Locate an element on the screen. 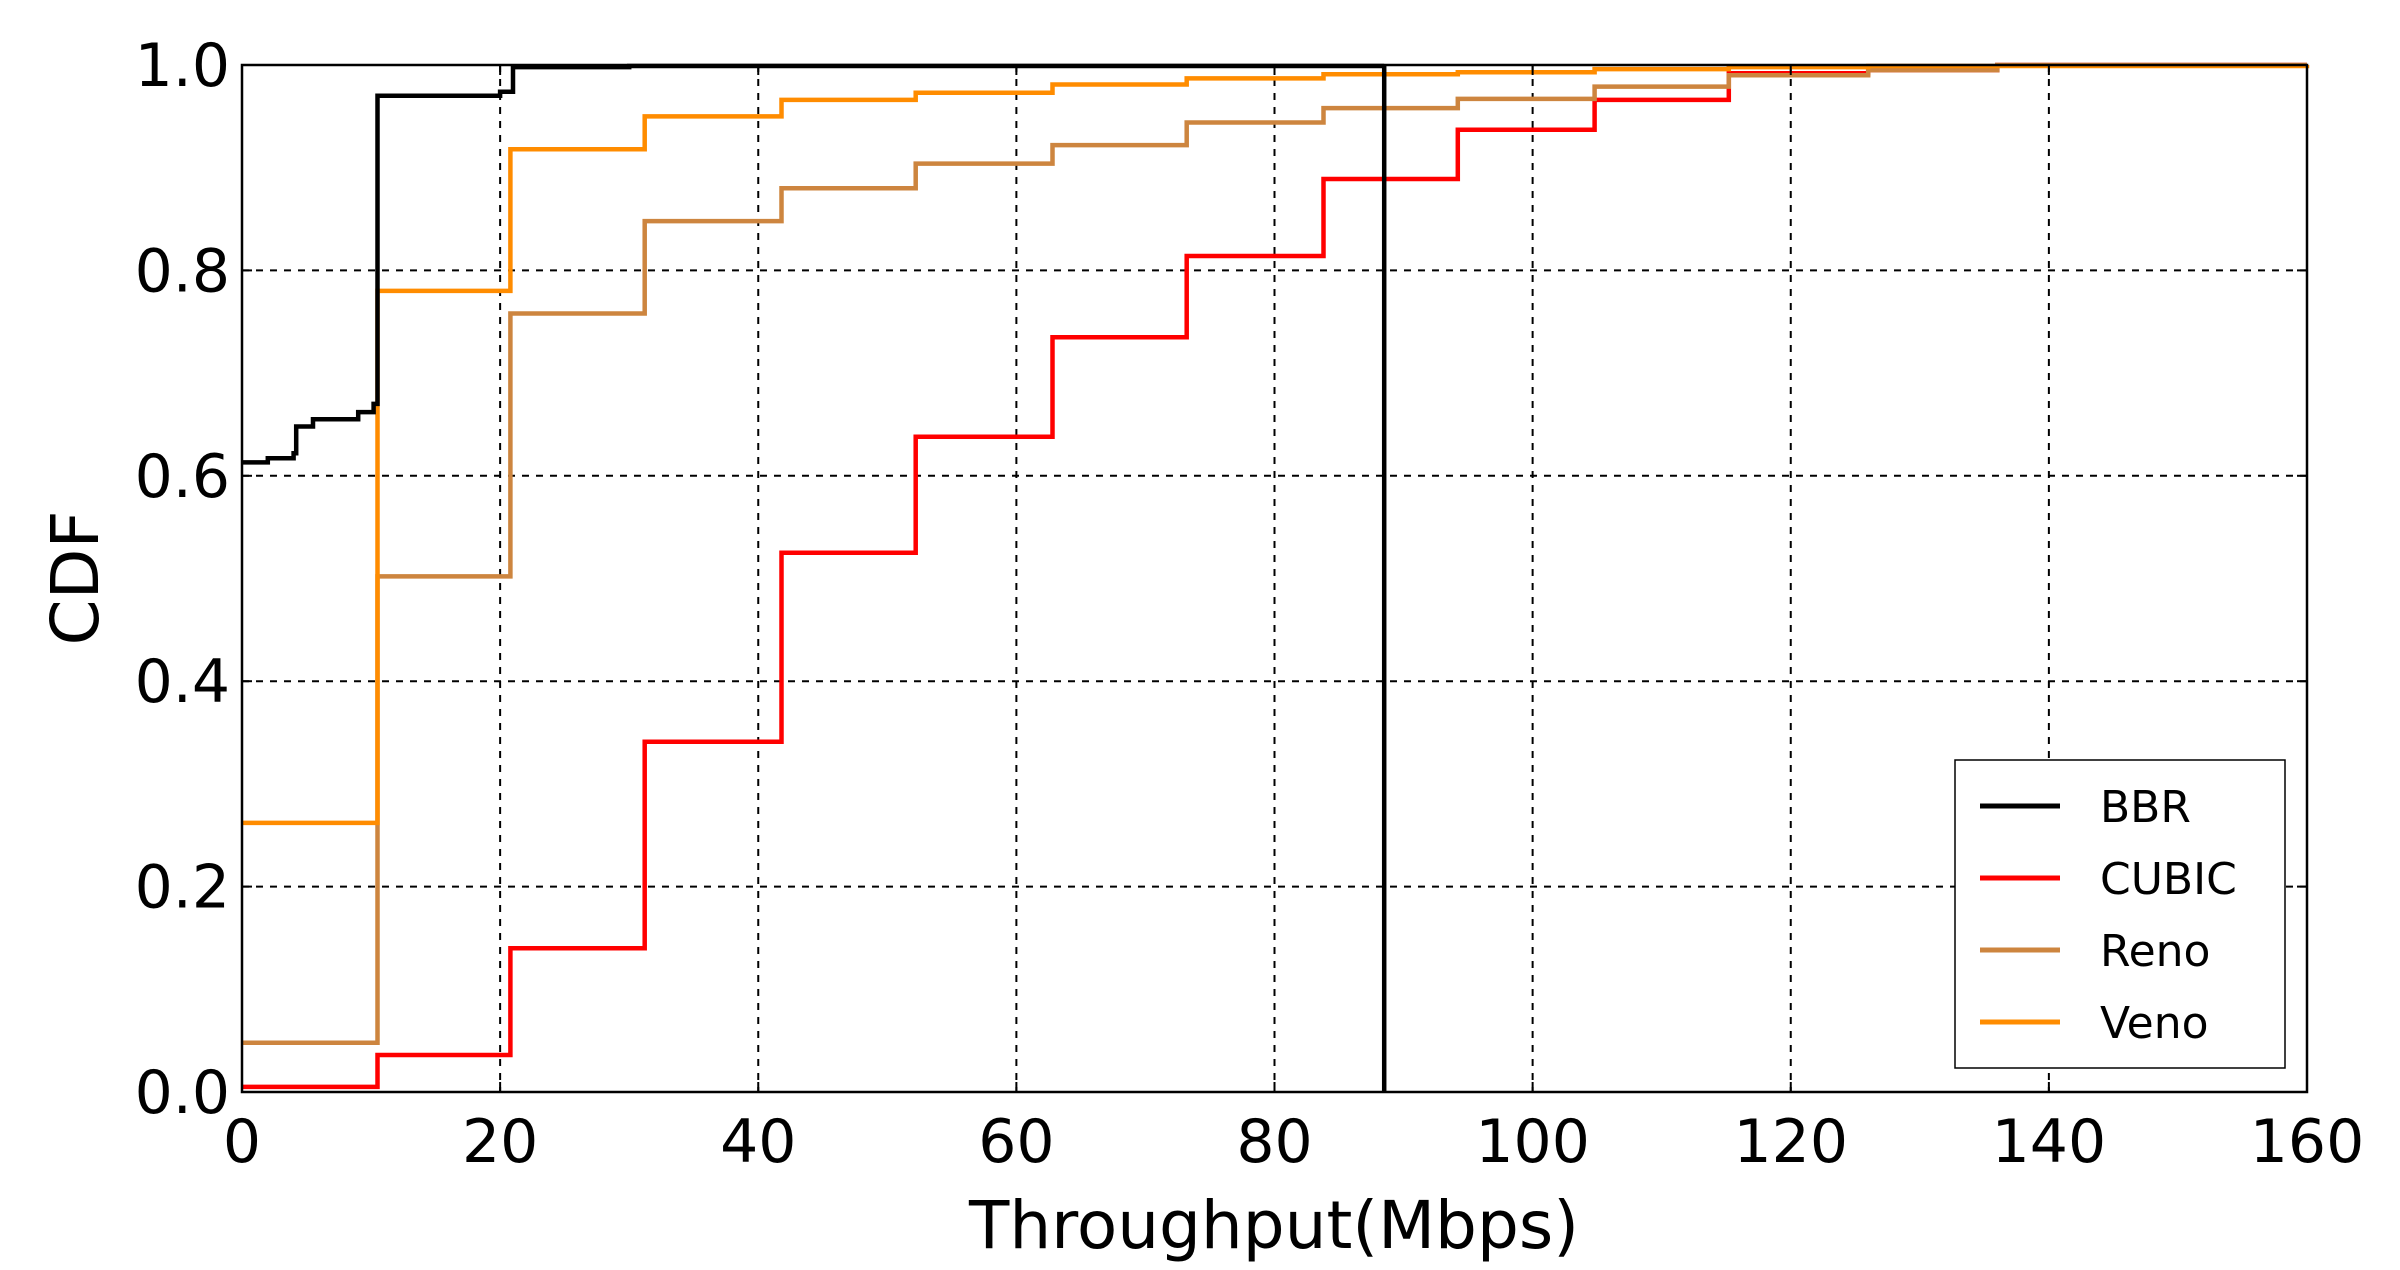 The image size is (2400, 1270). legend-label-reno: Reno is located at coordinates (2155, 951).